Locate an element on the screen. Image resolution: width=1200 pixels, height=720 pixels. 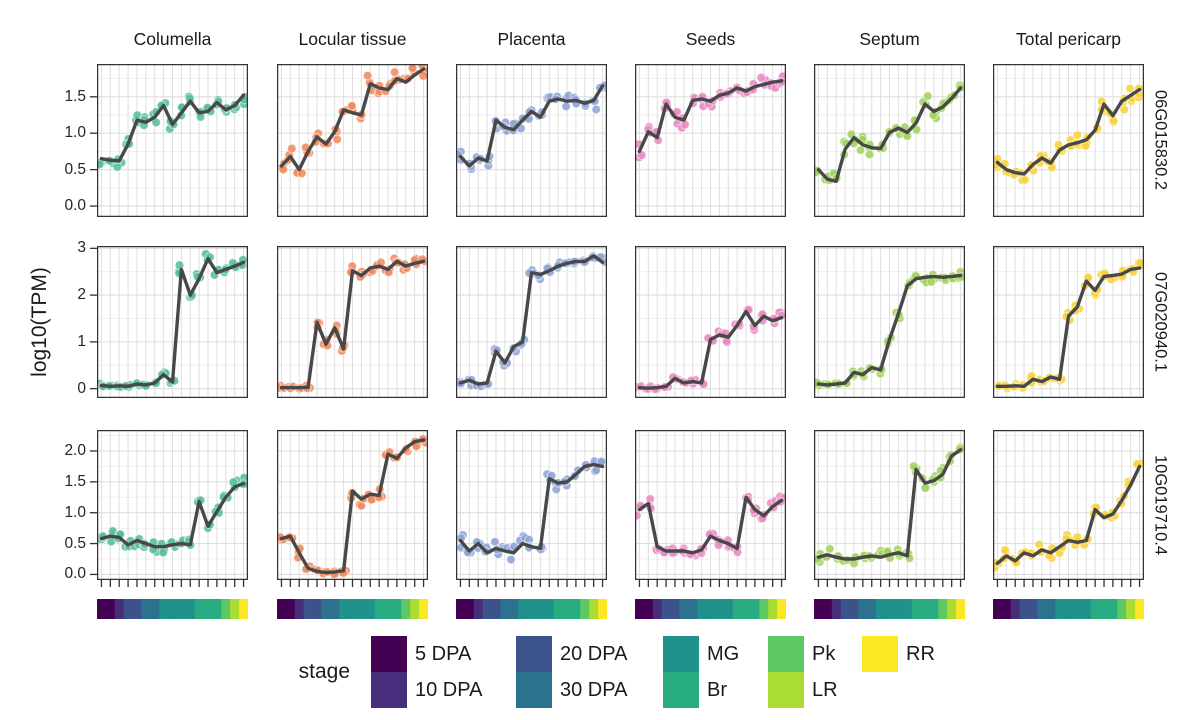
y-tick-label: 2 is located at coordinates (81, 295).